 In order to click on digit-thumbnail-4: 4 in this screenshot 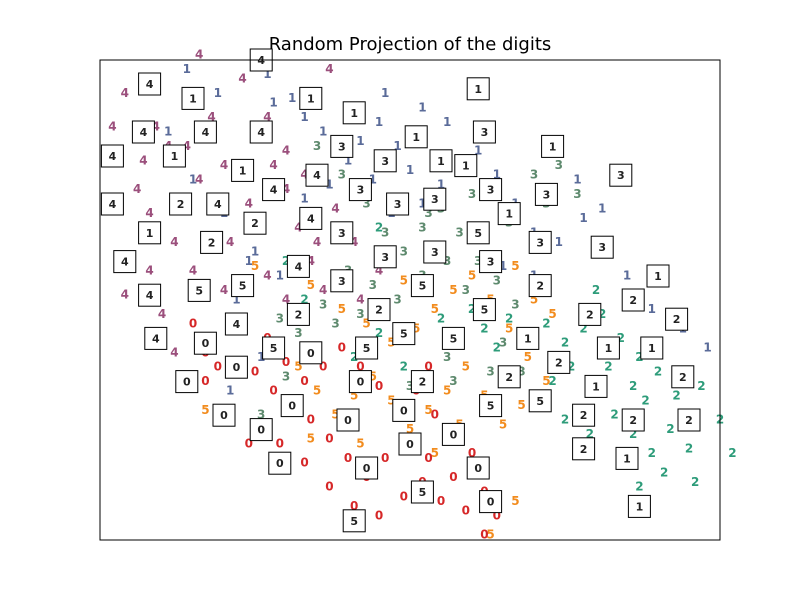, I will do `click(205, 132)`.